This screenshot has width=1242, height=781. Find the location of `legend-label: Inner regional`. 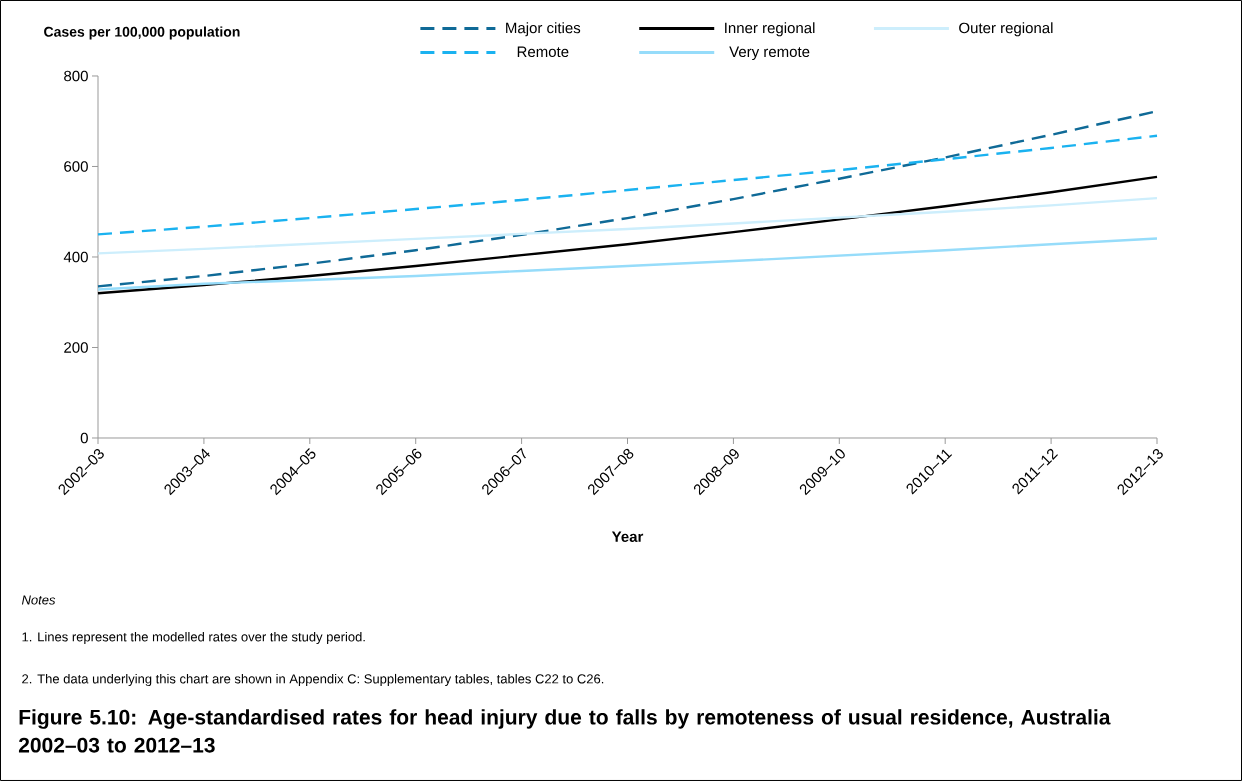

legend-label: Inner regional is located at coordinates (770, 29).